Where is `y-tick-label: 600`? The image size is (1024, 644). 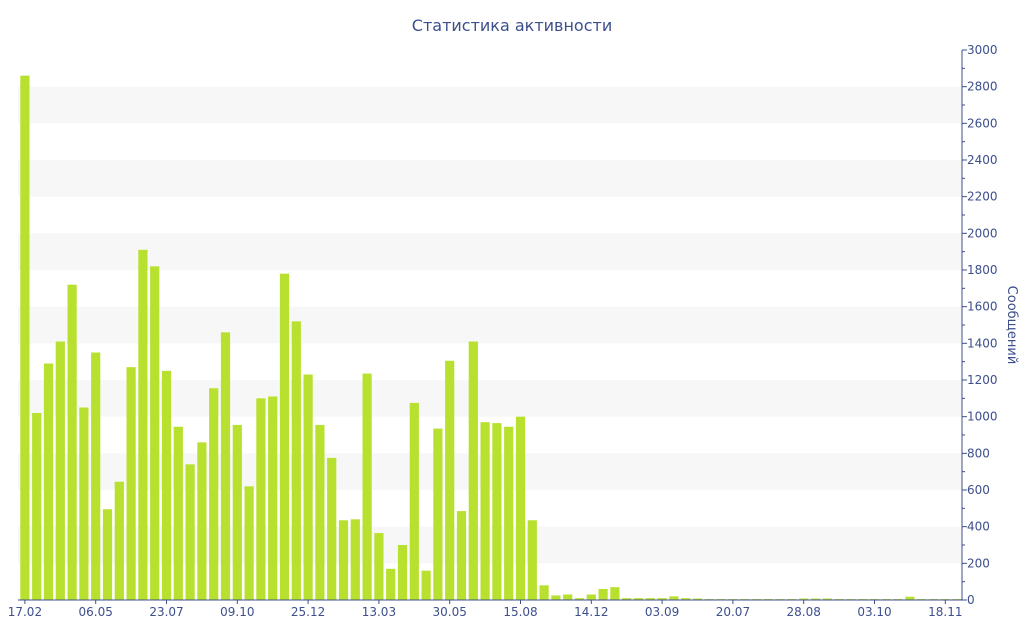 y-tick-label: 600 is located at coordinates (978, 490).